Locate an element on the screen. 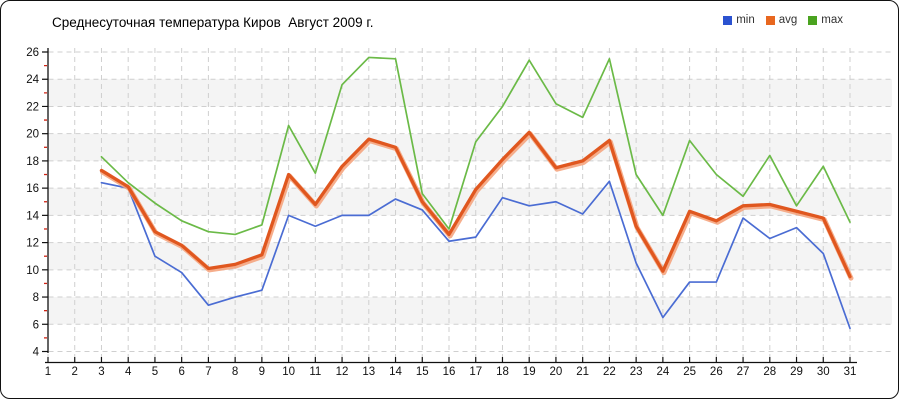  y-tick-label: 22 is located at coordinates (32, 107).